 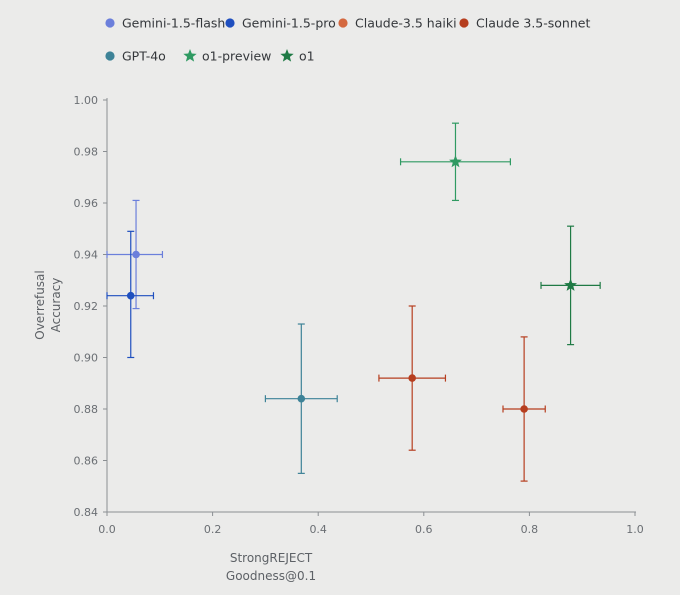 What do you see at coordinates (307, 56) in the screenshot?
I see `legend-label: o1` at bounding box center [307, 56].